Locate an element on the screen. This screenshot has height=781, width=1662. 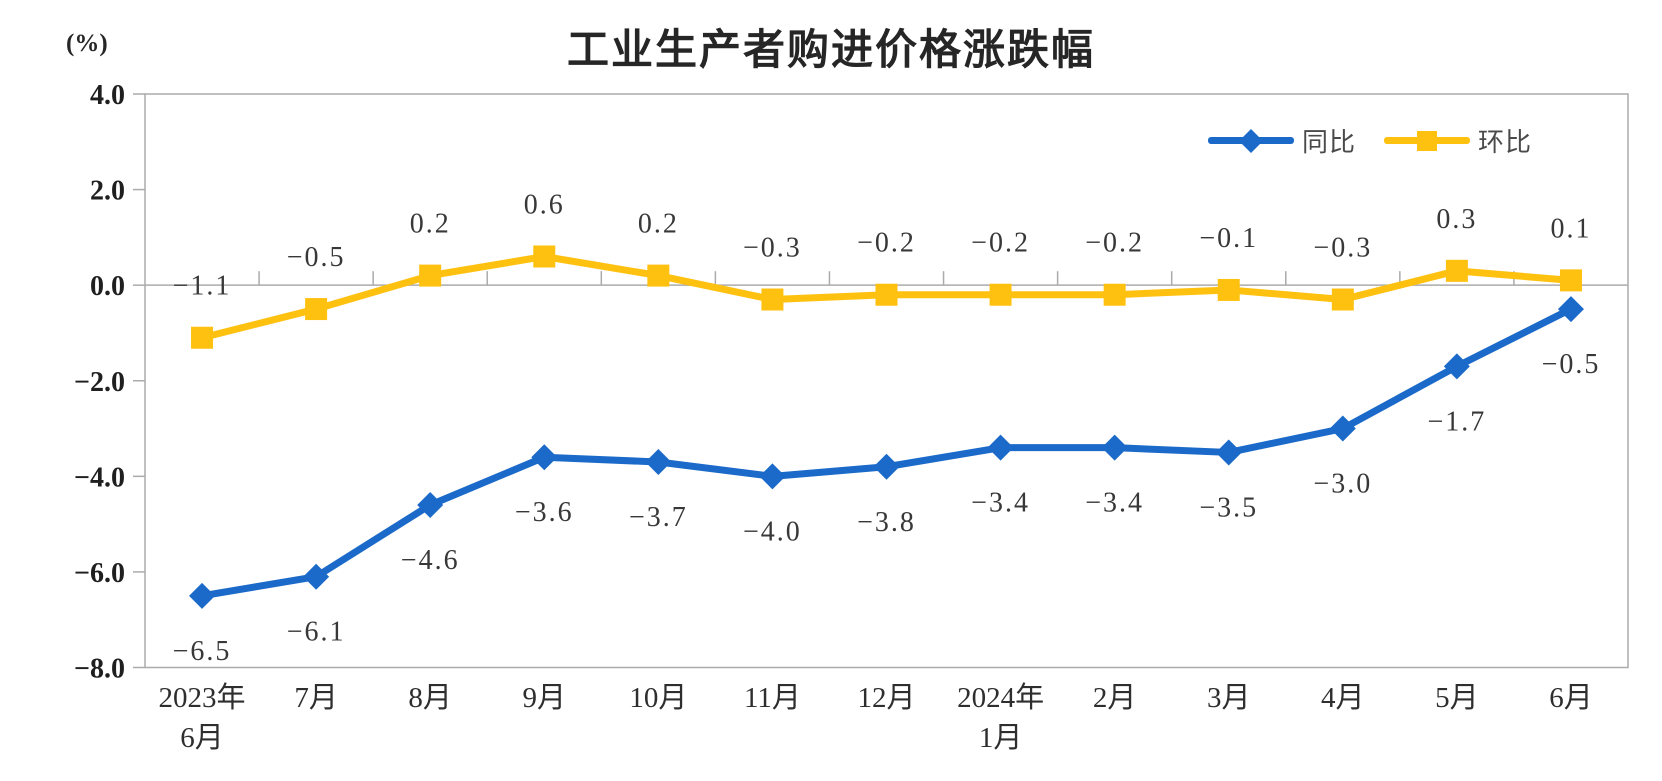
yoy-data-label: −3.7 is located at coordinates (658, 517).